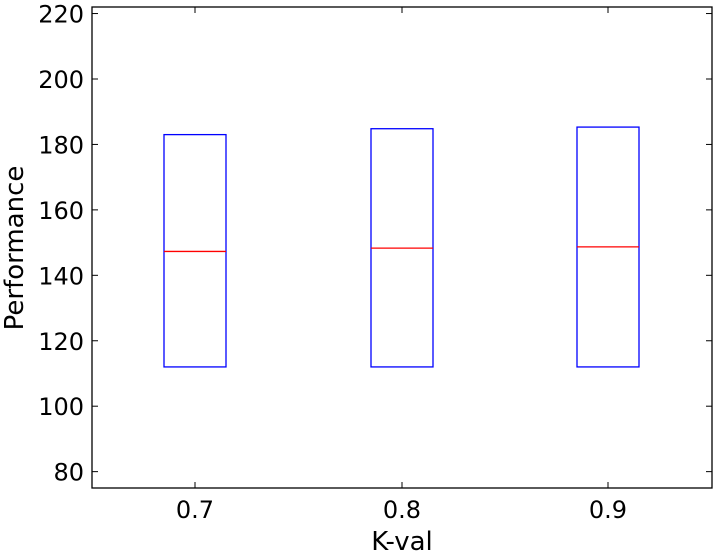 This screenshot has height=558, width=713. Describe the element at coordinates (61, 407) in the screenshot. I see `y-tick-label: 100` at that location.